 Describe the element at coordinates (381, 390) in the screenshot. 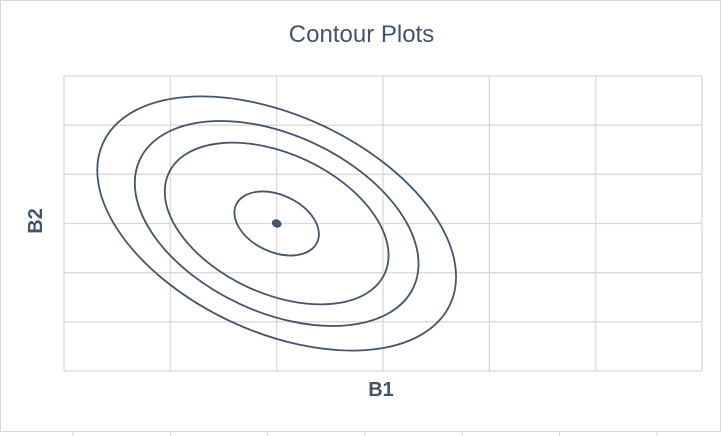

I see `x-axis-label: B1` at that location.